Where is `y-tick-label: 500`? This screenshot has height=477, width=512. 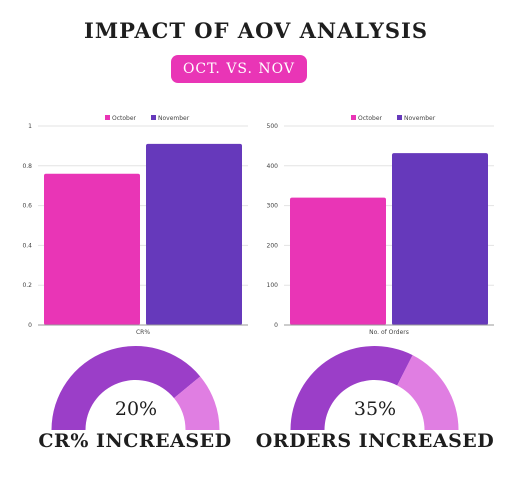 y-tick-label: 500 is located at coordinates (273, 126).